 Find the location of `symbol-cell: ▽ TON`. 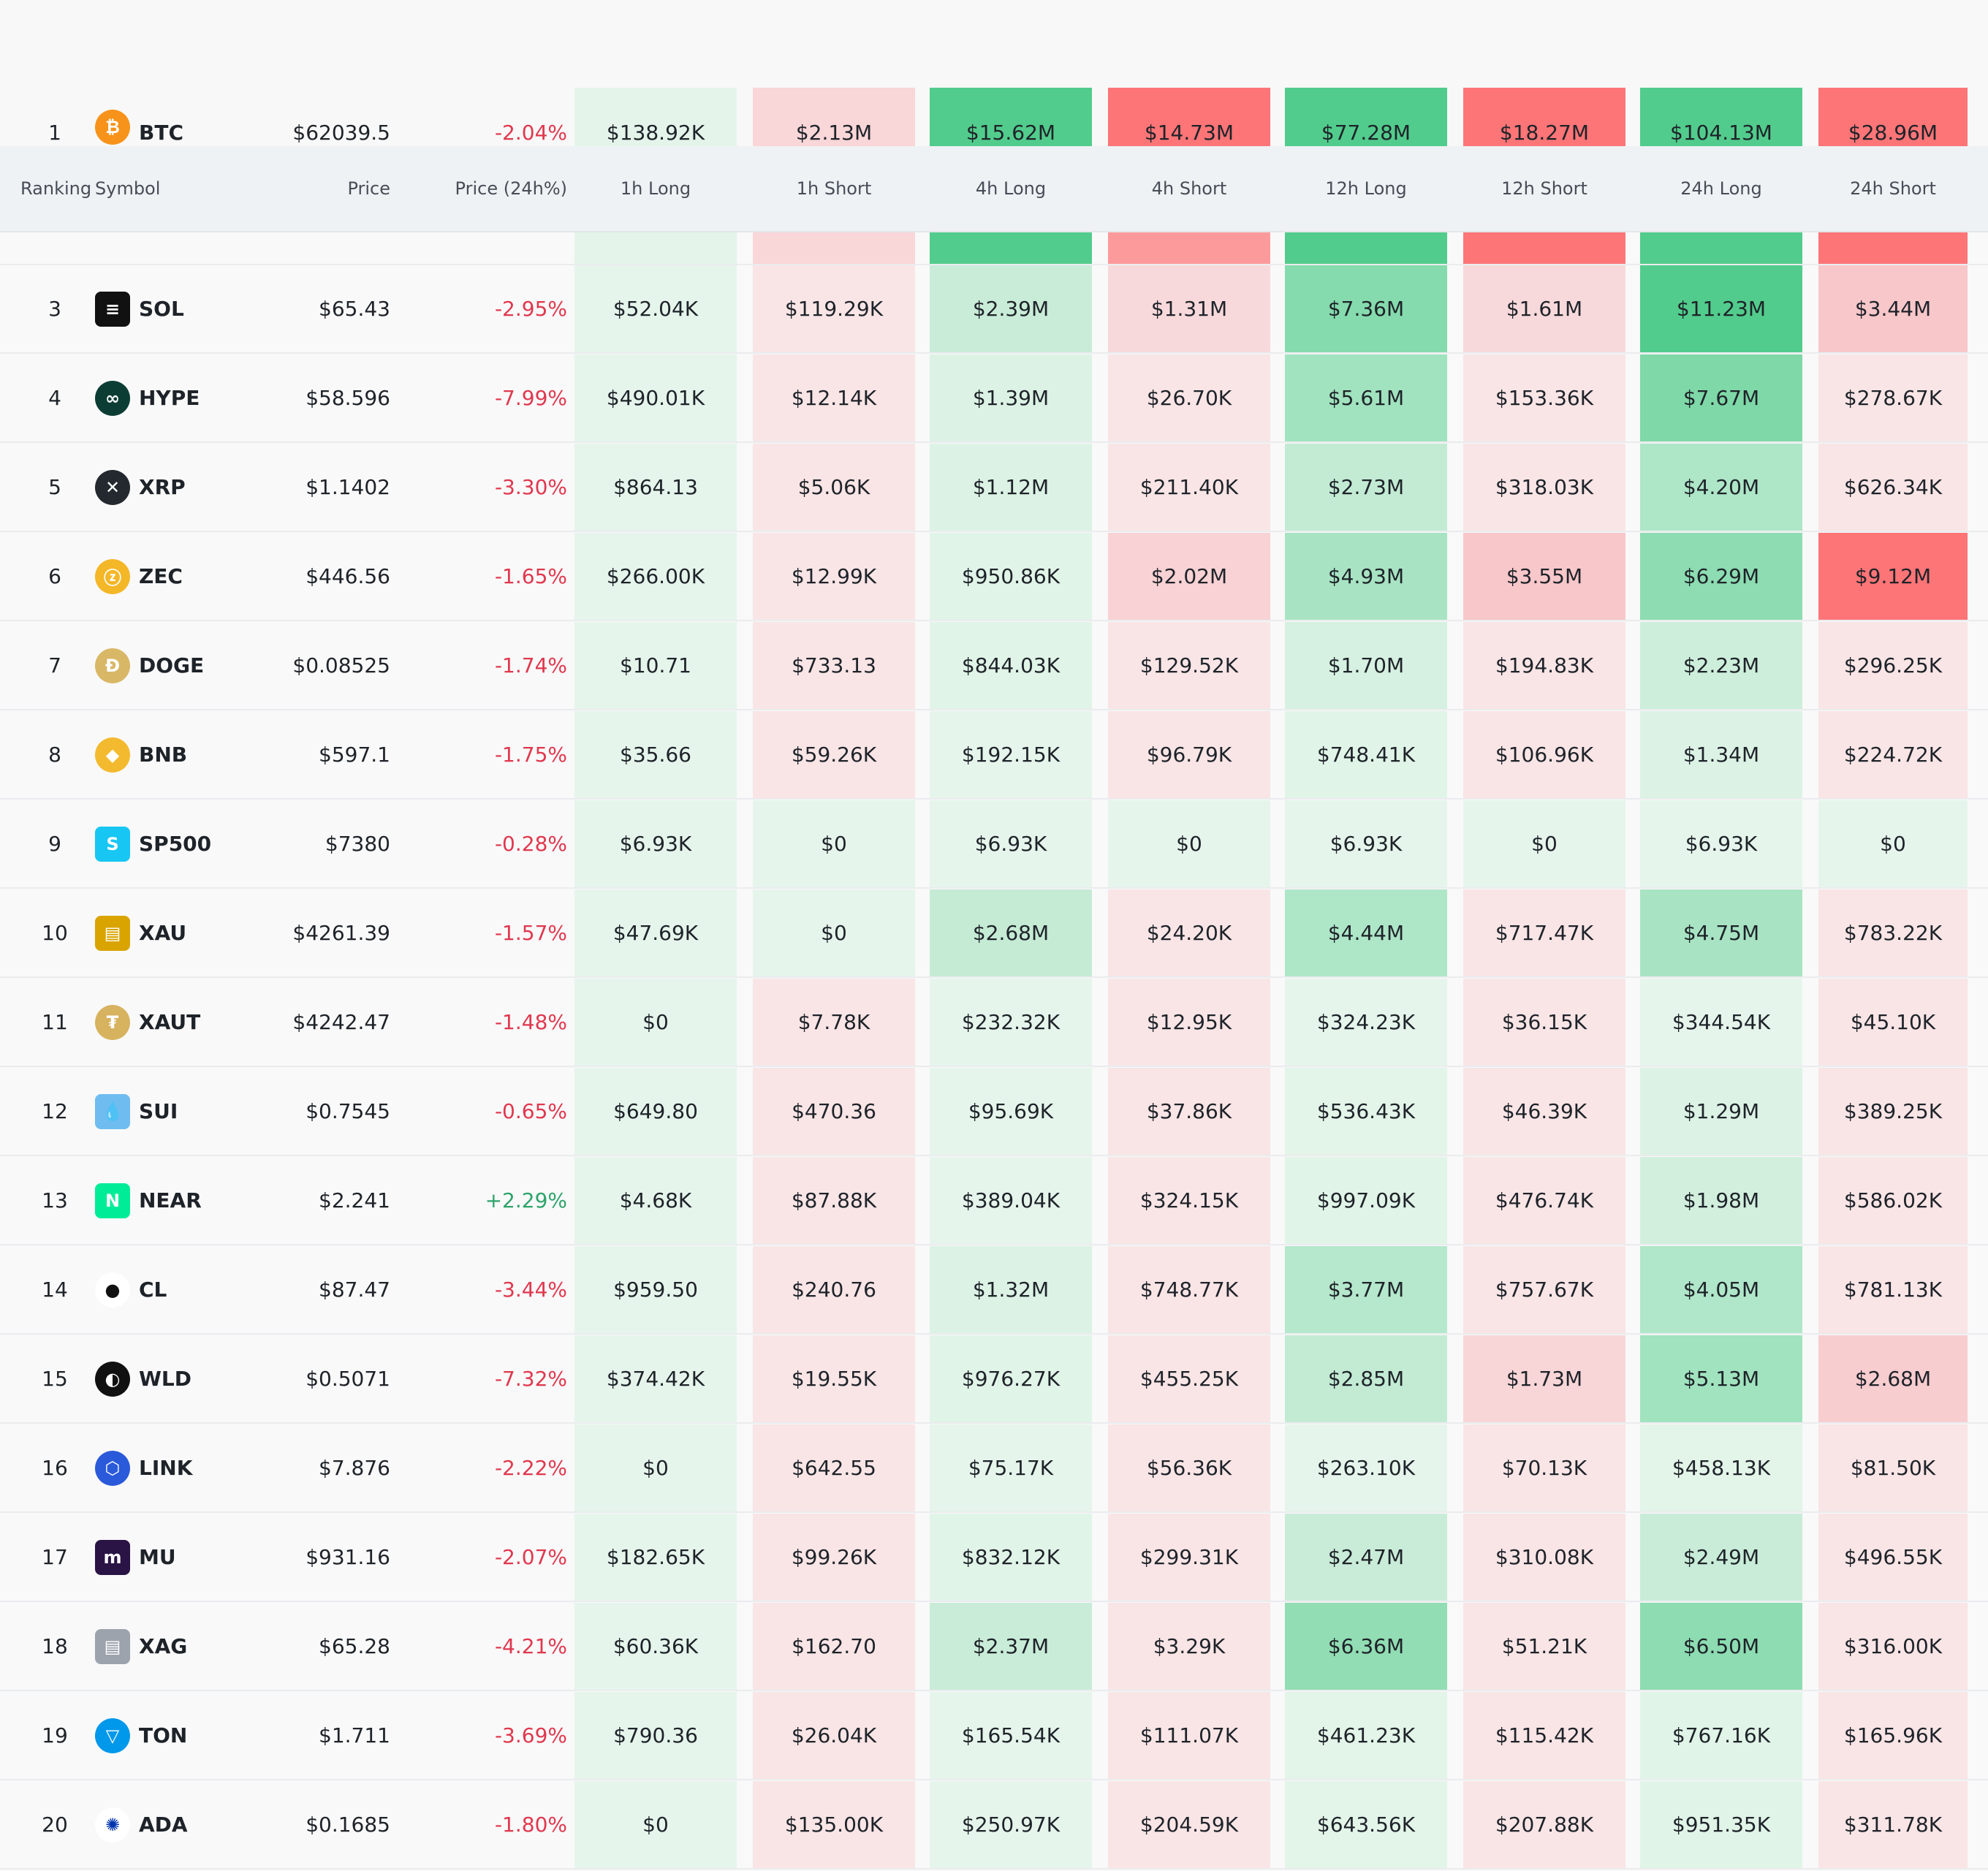

symbol-cell: ▽ TON is located at coordinates (175, 1736).